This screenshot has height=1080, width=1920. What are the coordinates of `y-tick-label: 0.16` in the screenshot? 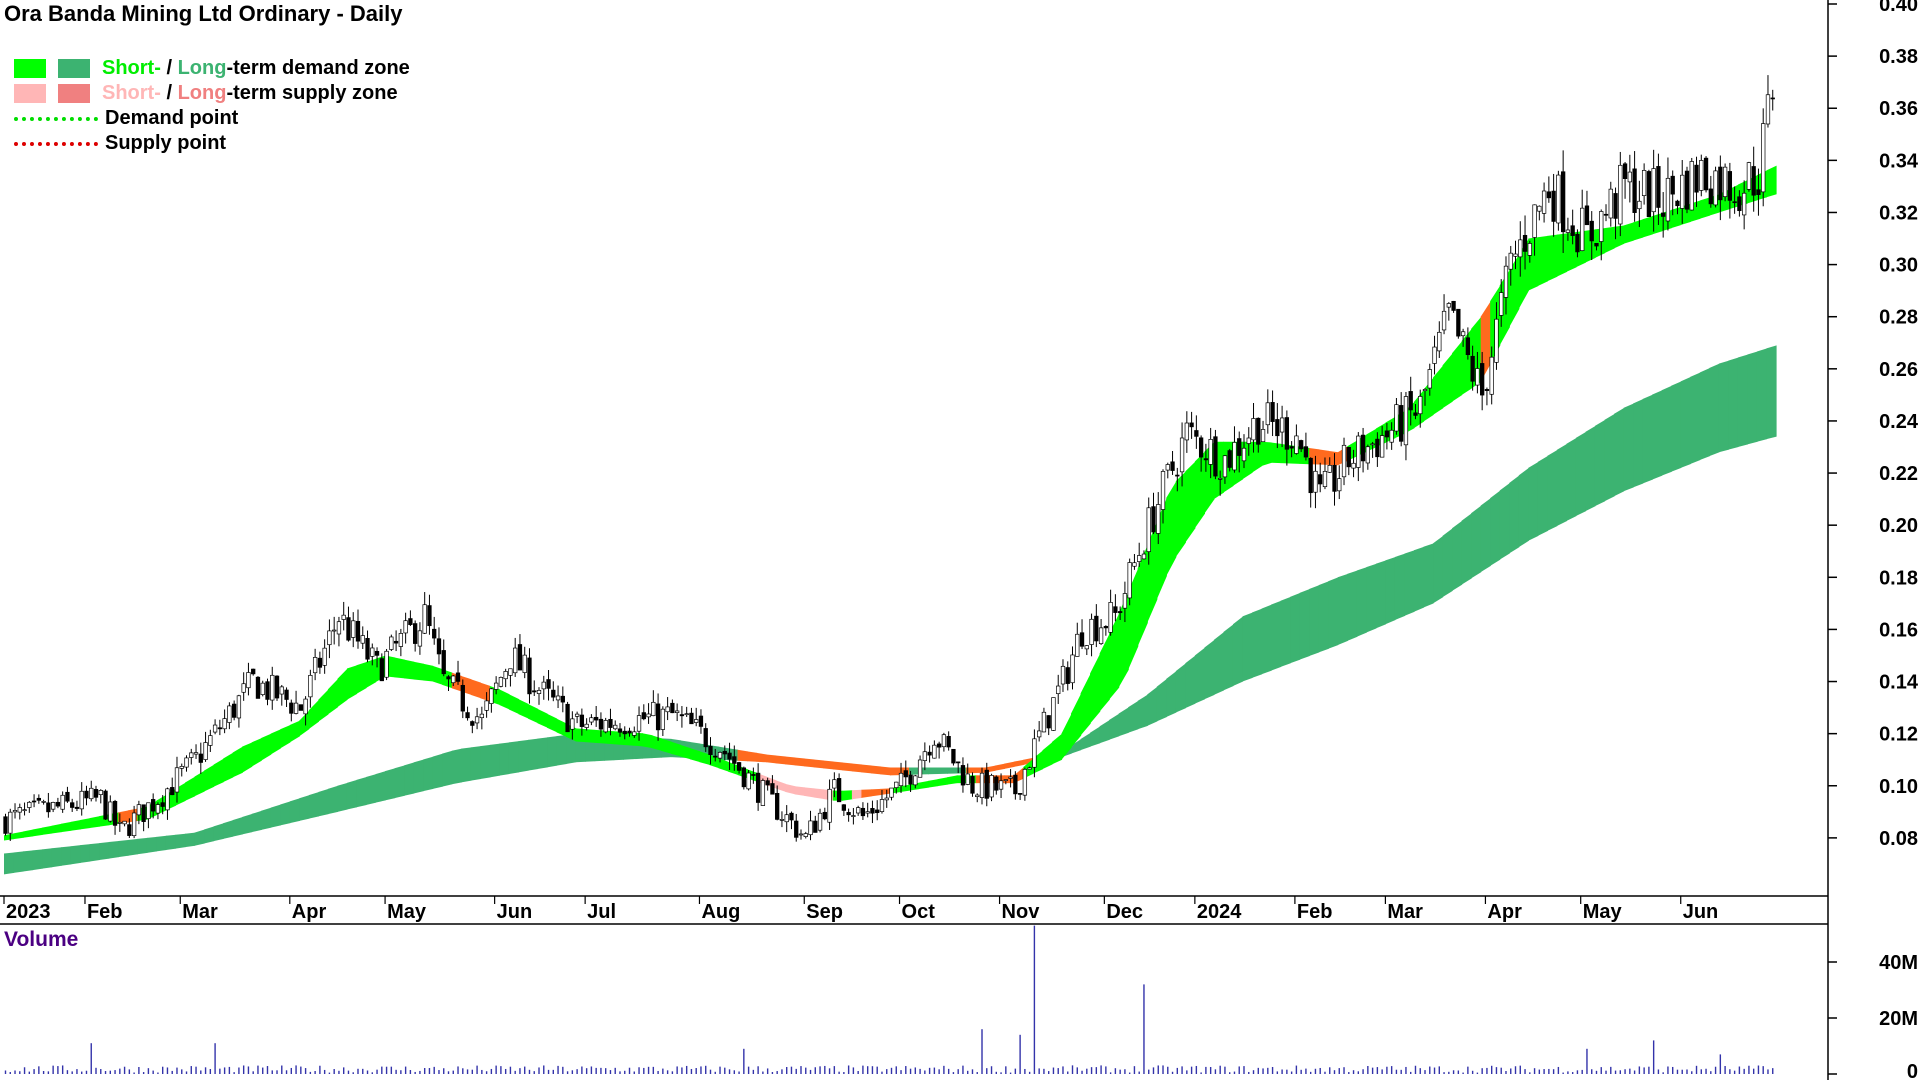 It's located at (1898, 630).